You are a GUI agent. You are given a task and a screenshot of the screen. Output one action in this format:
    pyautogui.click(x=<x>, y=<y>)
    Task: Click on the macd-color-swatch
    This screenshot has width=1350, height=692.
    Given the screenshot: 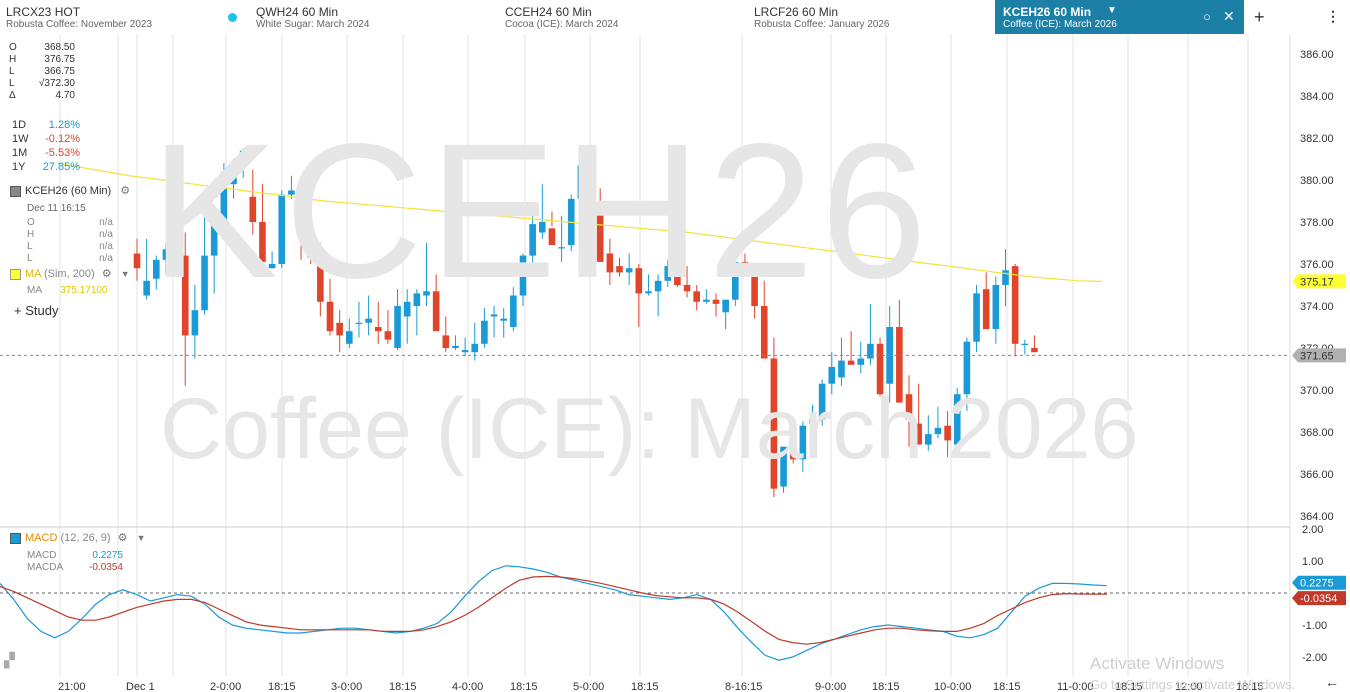 What is the action you would take?
    pyautogui.click(x=15, y=538)
    